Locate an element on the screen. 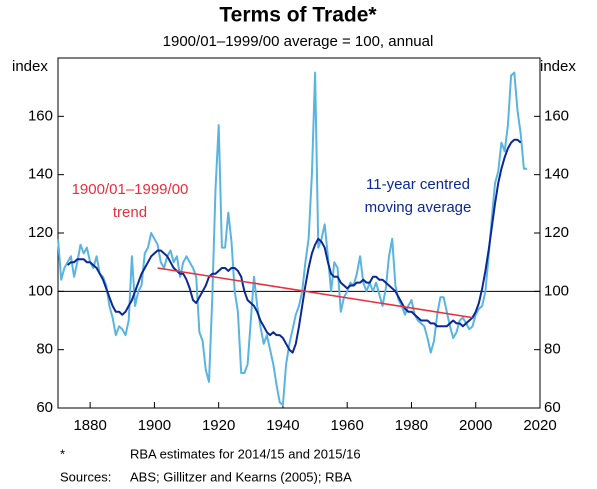 This screenshot has height=489, width=597. y-axis-label: index is located at coordinates (30, 66).